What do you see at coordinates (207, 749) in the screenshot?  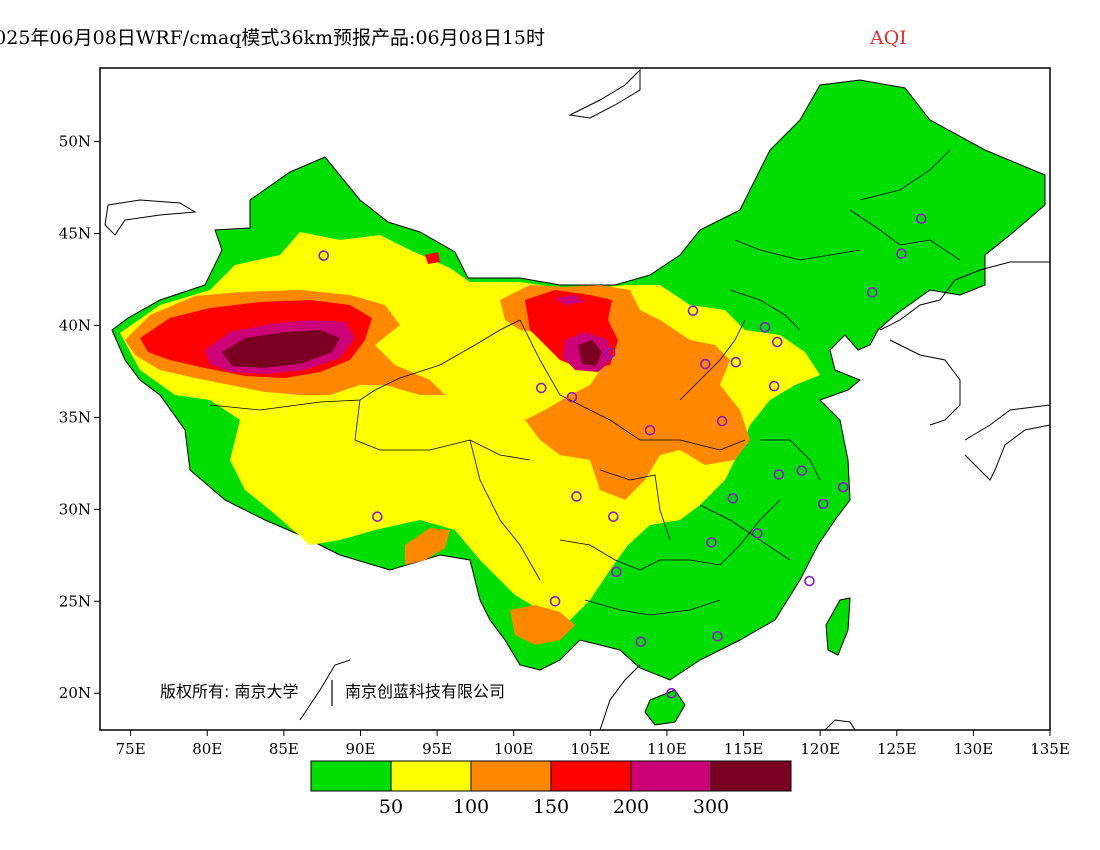 I see `lon-tick-label: 80E` at bounding box center [207, 749].